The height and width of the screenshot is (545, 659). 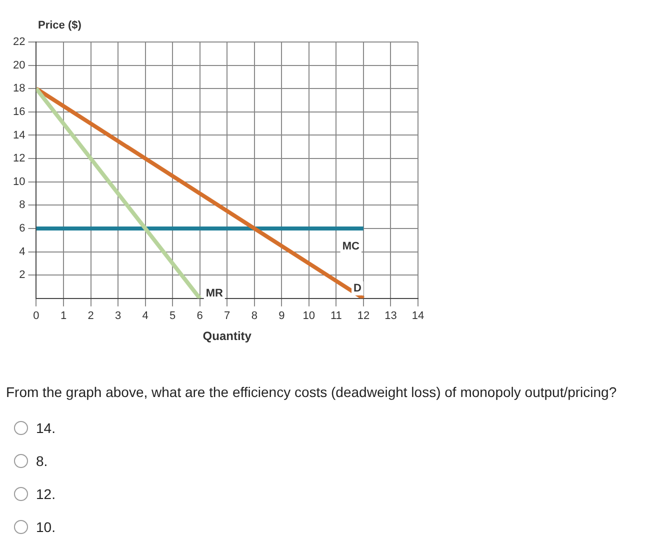 What do you see at coordinates (46, 494) in the screenshot?
I see `text: 12.` at bounding box center [46, 494].